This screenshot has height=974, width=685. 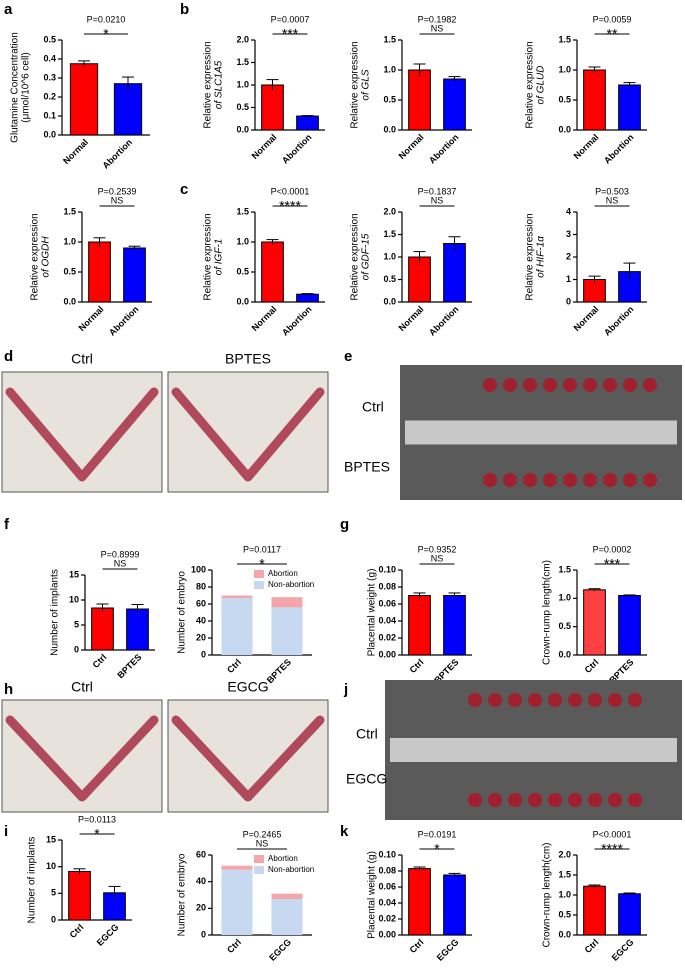 I want to click on panel-letter: j, so click(x=345, y=689).